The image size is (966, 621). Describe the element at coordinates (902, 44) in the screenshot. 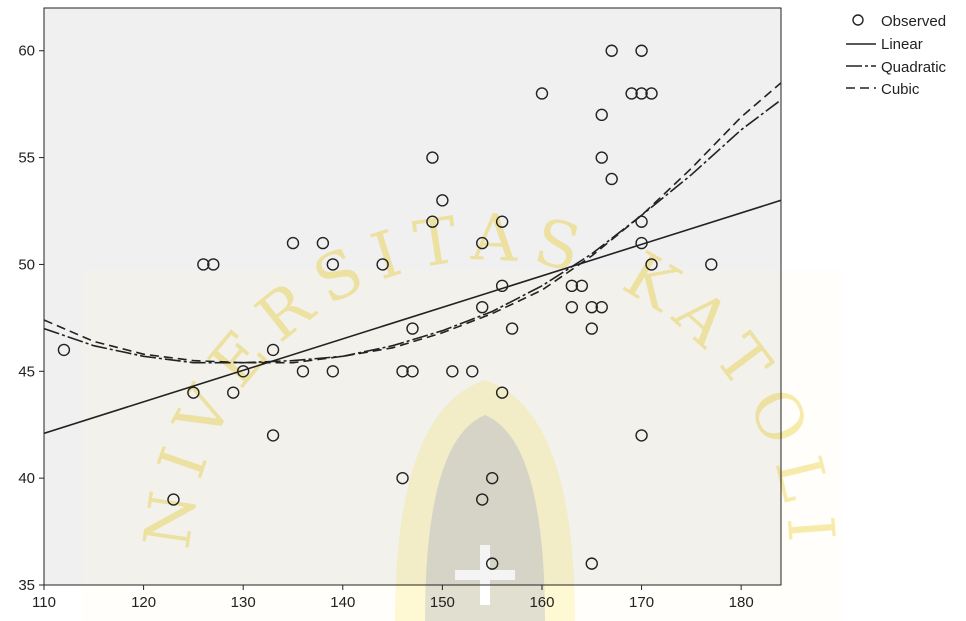

I see `legend-linear-label: Linear` at that location.